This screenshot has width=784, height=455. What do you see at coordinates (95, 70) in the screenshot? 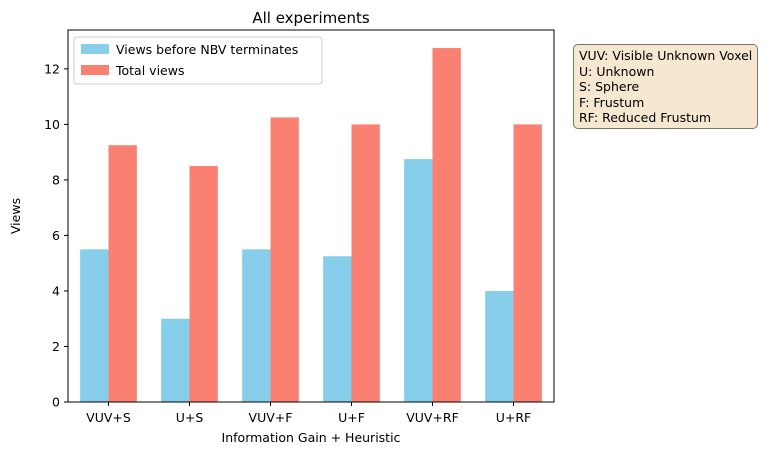
I see `legend-swatch-total-views` at bounding box center [95, 70].